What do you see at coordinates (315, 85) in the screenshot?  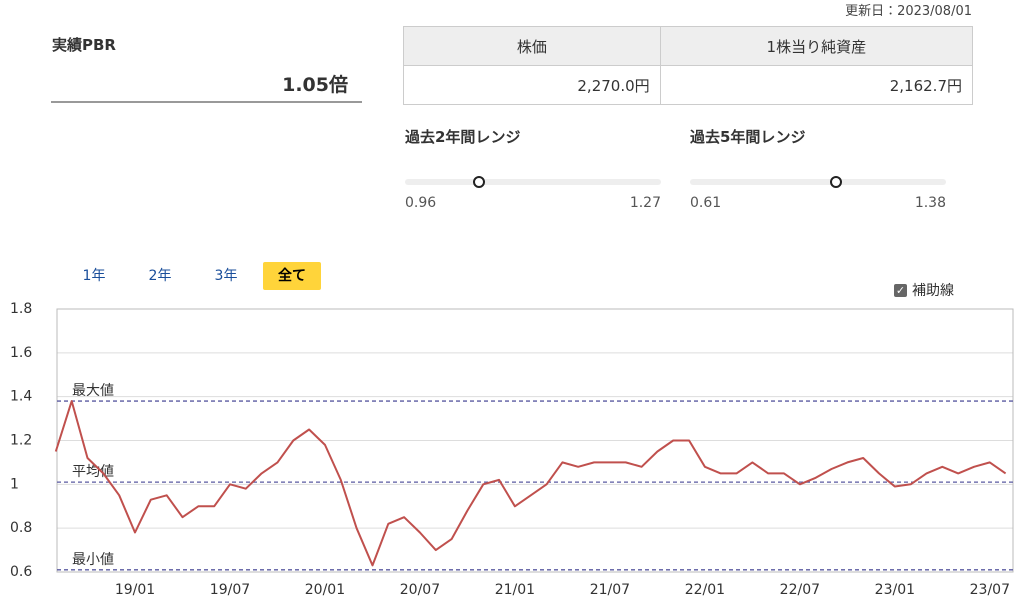 I see `pbr-value: 1.05倍` at bounding box center [315, 85].